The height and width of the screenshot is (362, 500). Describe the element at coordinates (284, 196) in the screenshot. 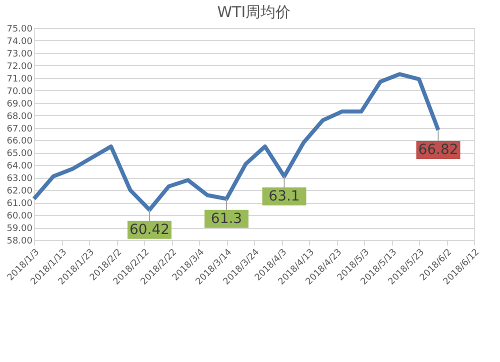

I see `annotation: 63.1` at that location.